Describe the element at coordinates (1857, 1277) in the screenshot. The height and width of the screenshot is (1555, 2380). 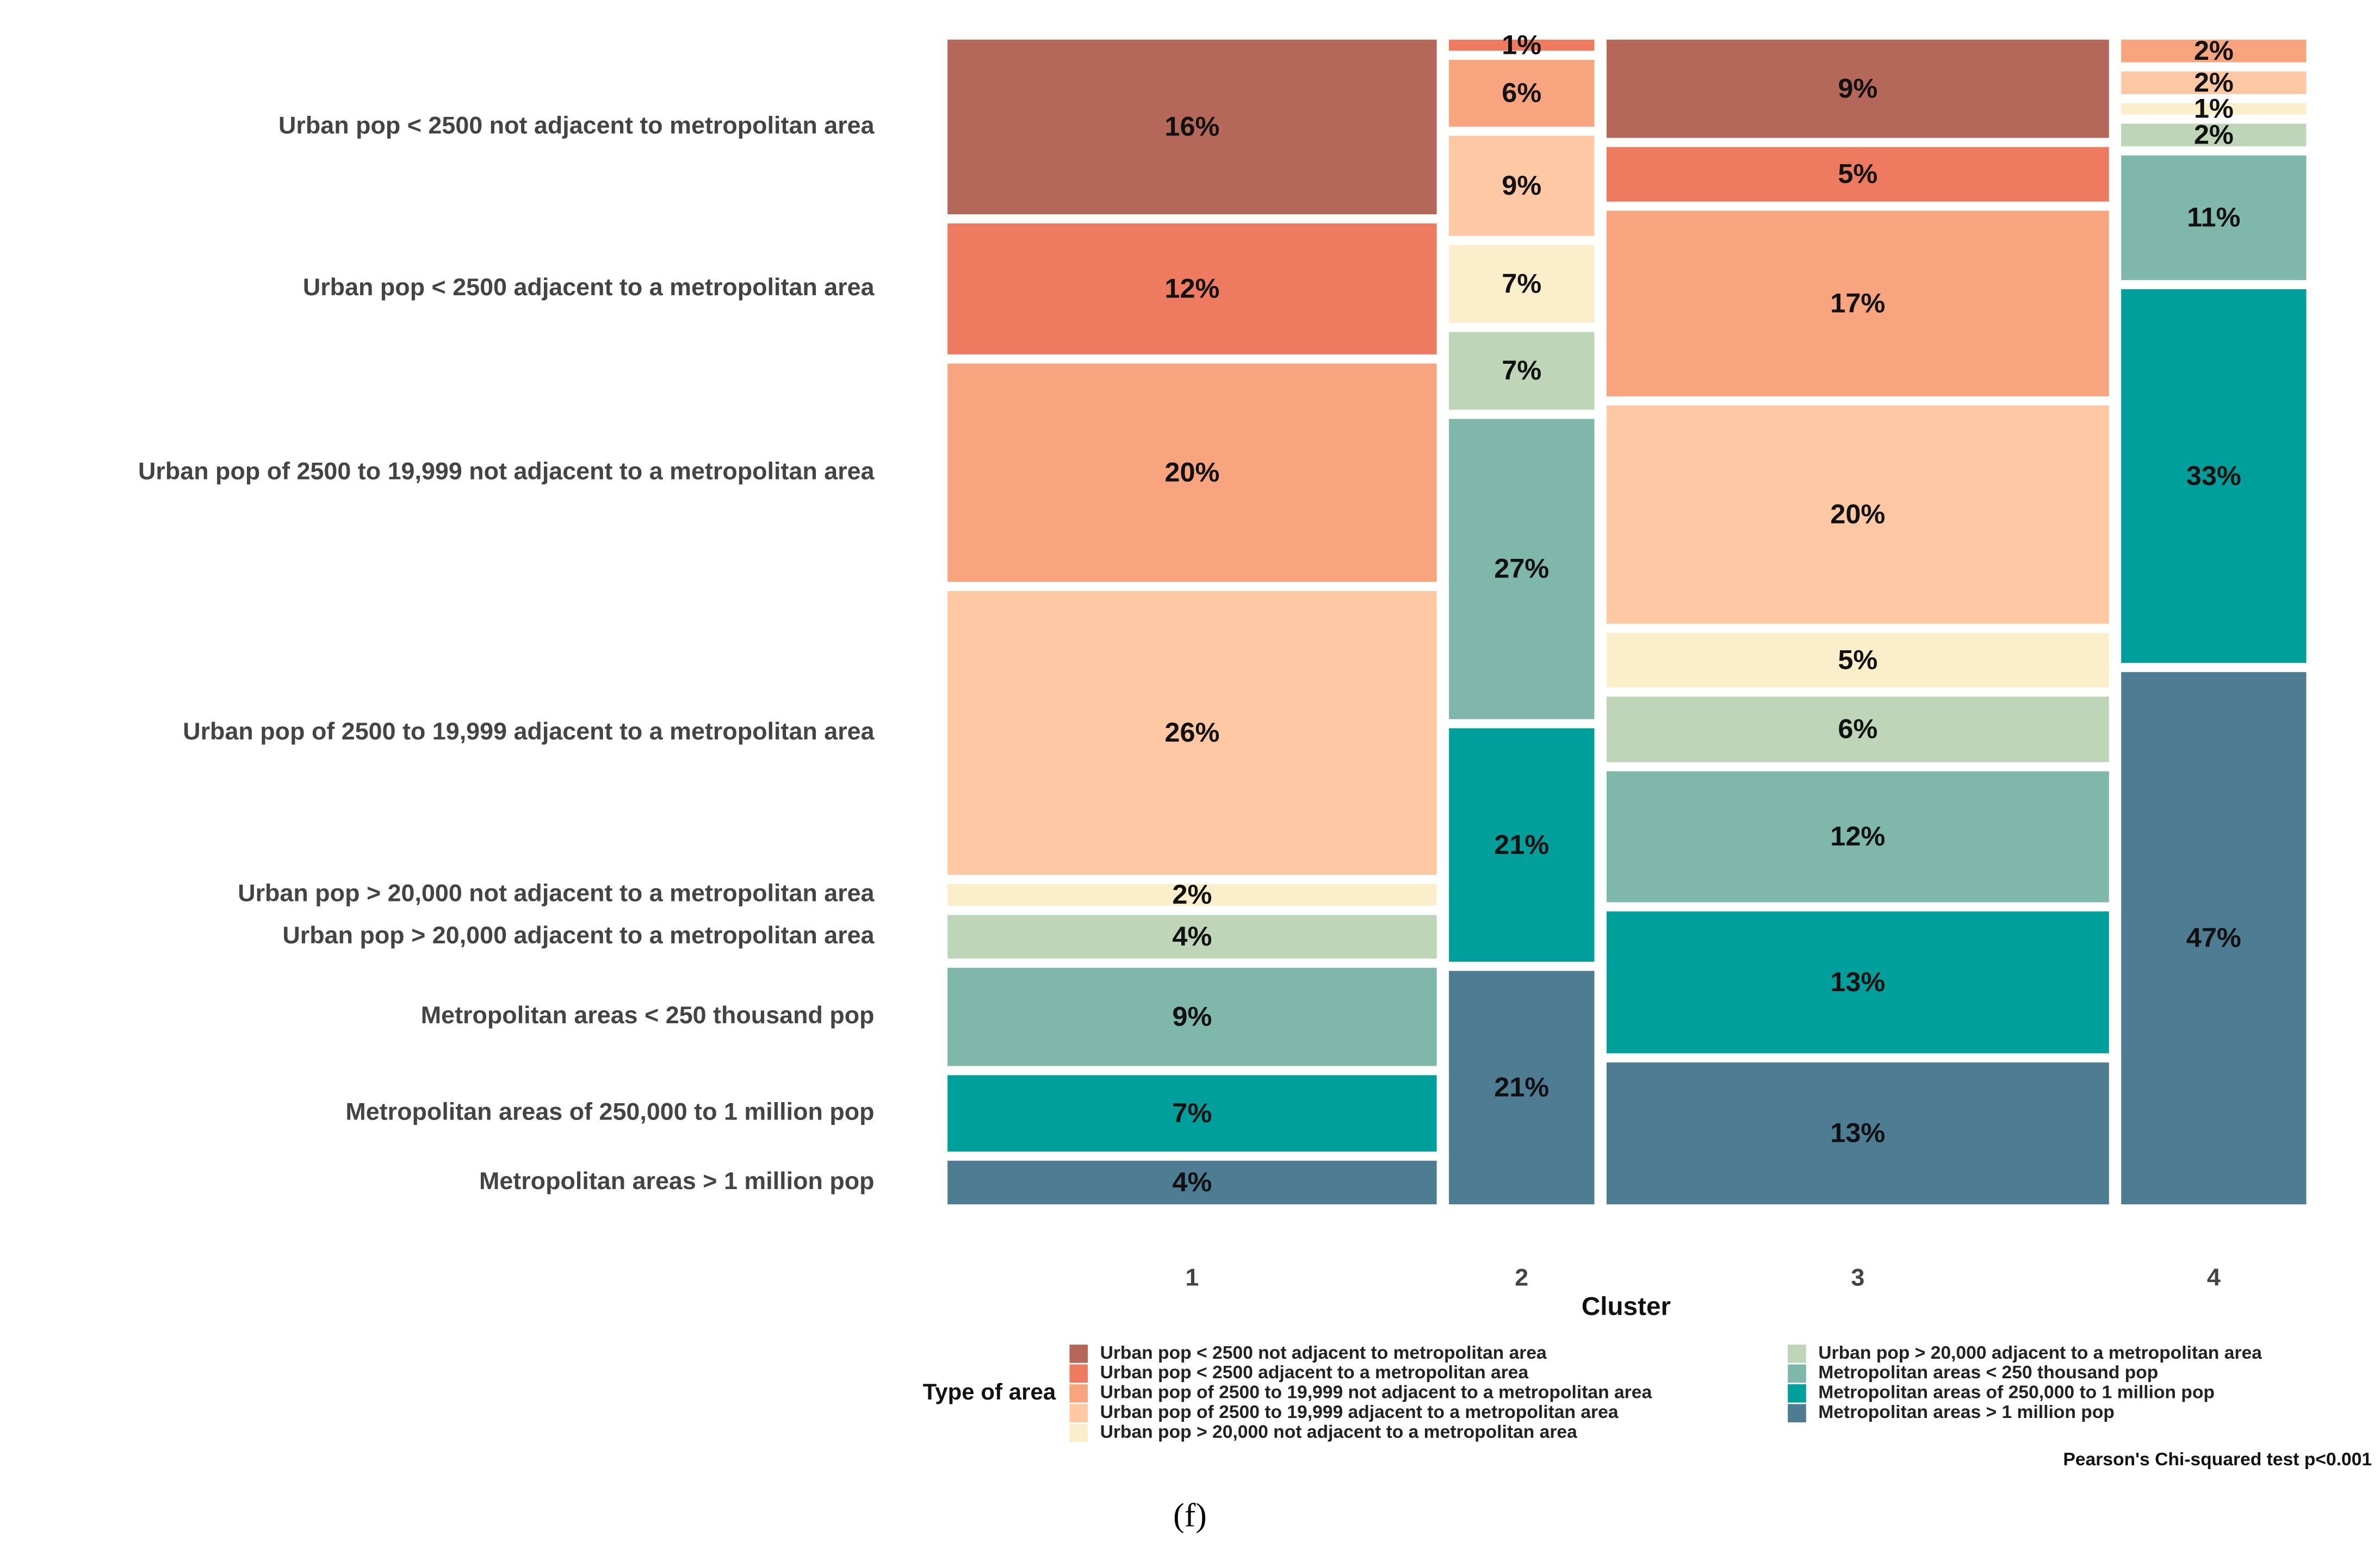
I see `x-tick-label: 3` at that location.